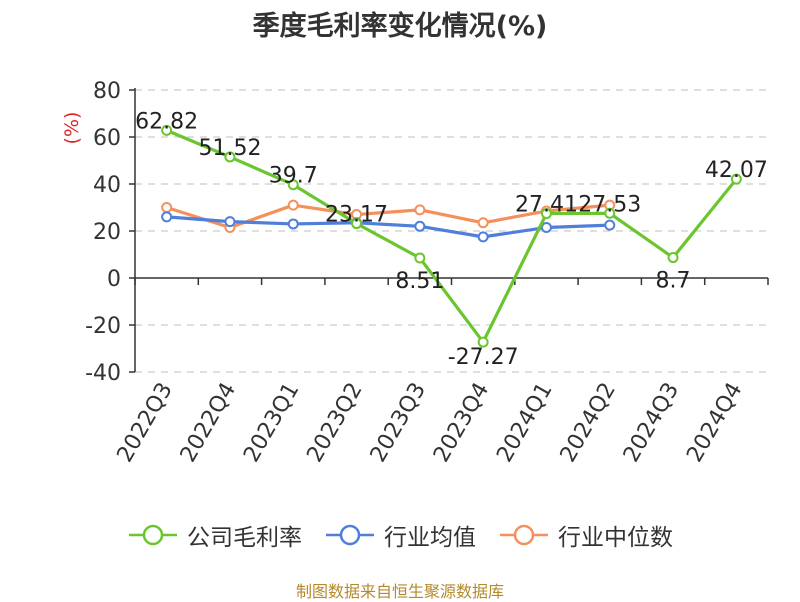 This screenshot has width=800, height=602. I want to click on chart-title: 季度毛利率变化情况(%), so click(400, 26).